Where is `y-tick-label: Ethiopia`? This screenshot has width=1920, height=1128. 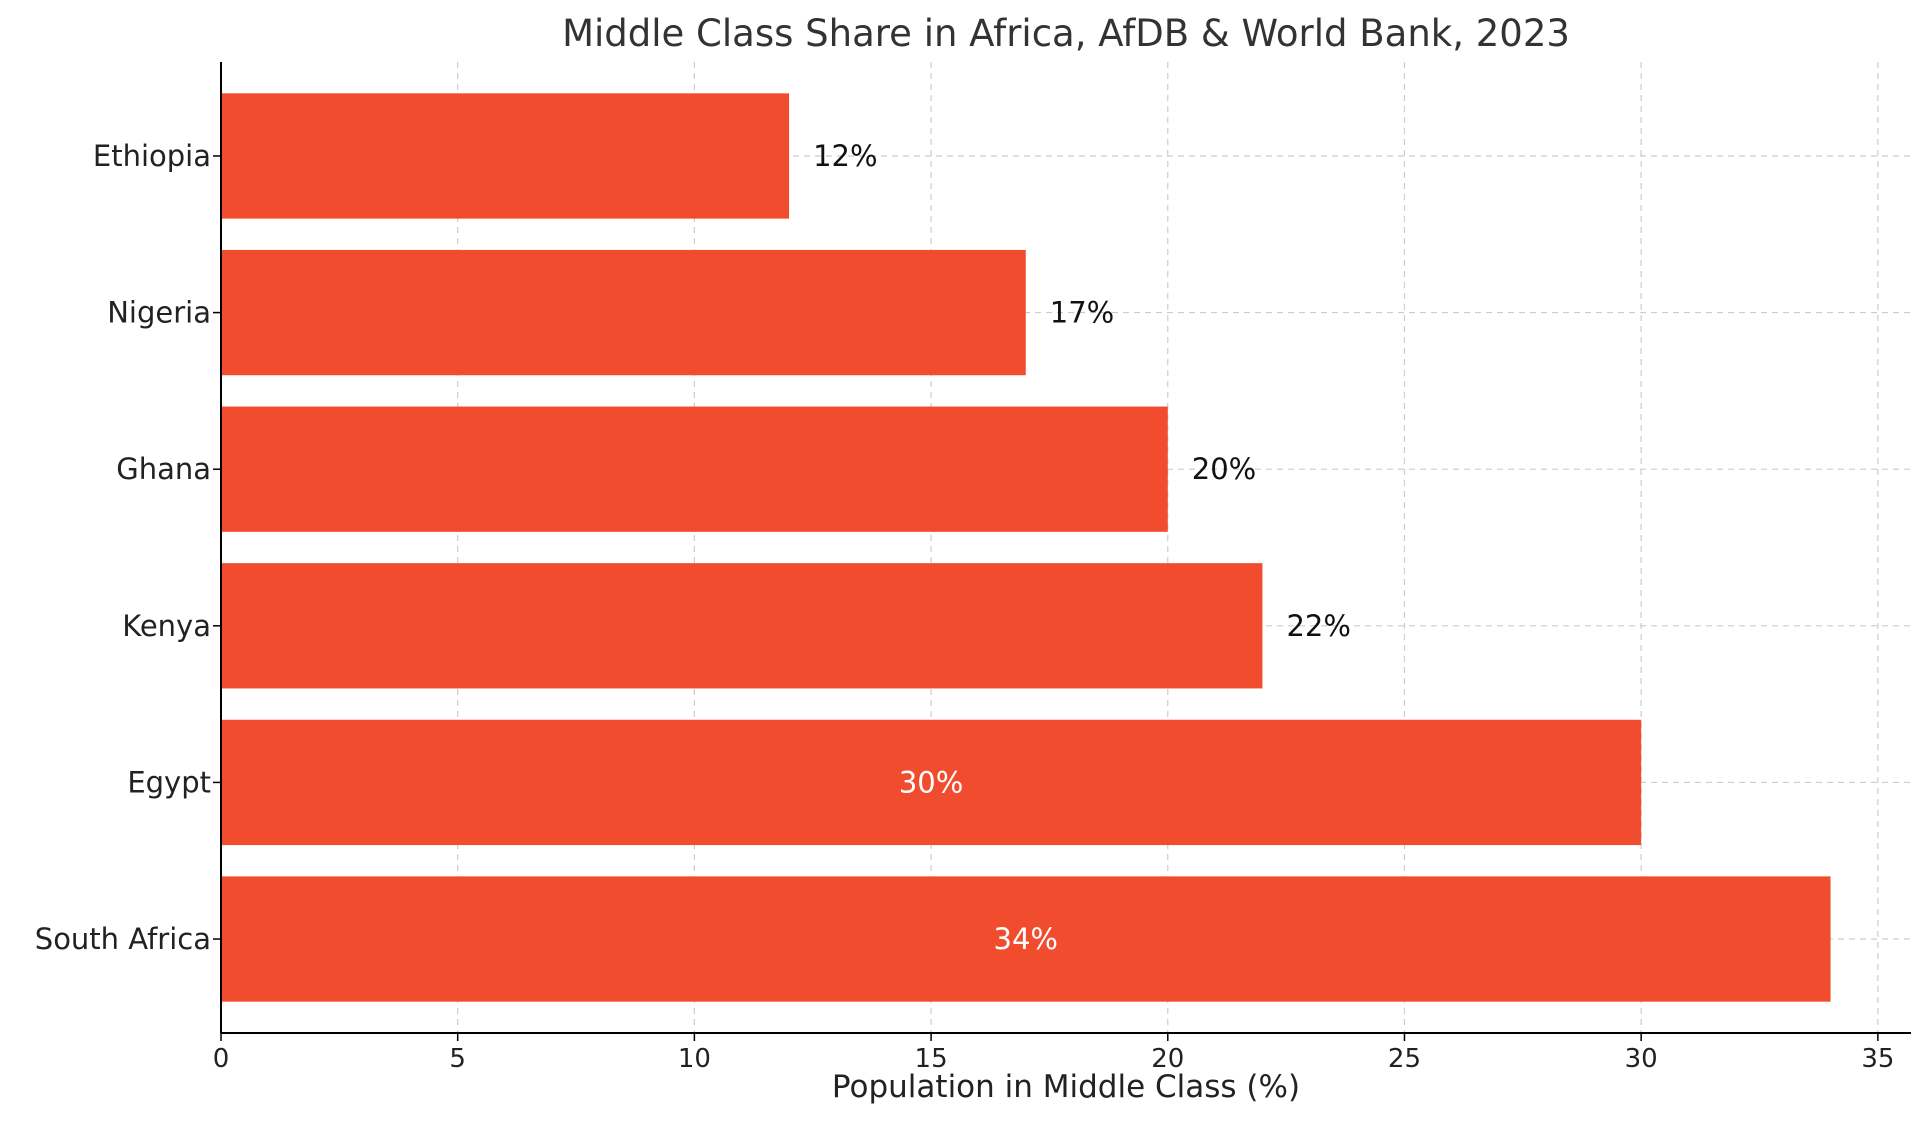
y-tick-label: Ethiopia is located at coordinates (152, 156).